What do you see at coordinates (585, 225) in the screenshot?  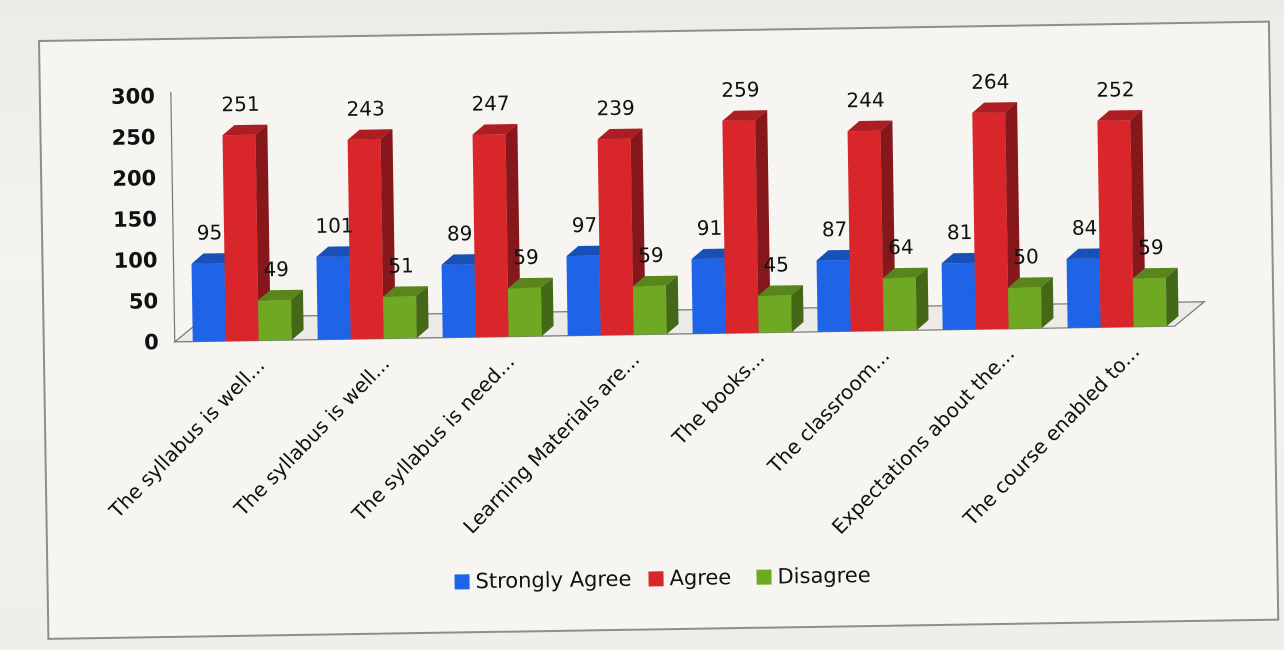 I see `data-label: 97` at bounding box center [585, 225].